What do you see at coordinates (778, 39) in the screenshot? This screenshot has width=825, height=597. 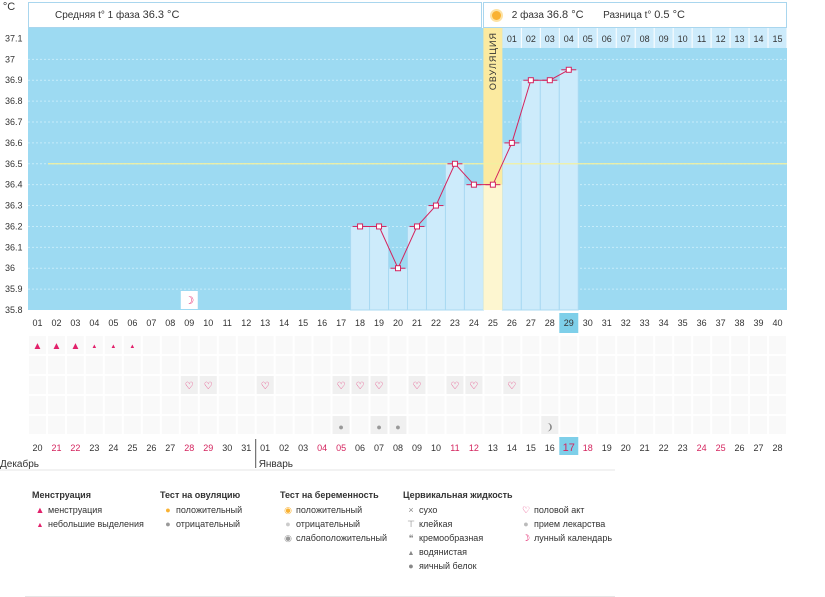 I see `post-ovulation-day: 15` at bounding box center [778, 39].